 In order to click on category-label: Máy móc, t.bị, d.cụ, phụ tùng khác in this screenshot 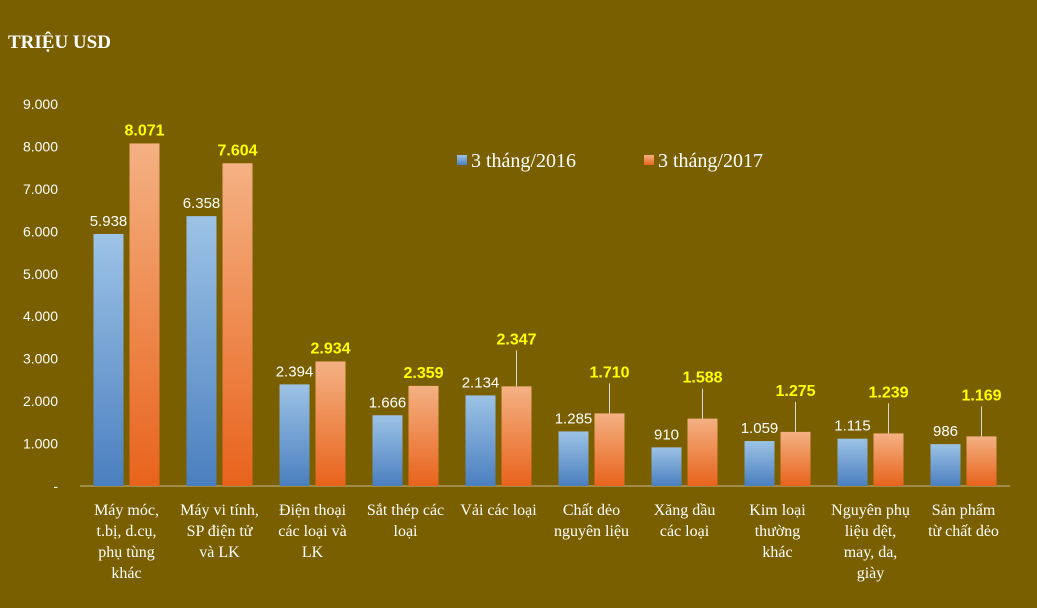, I will do `click(126, 542)`.